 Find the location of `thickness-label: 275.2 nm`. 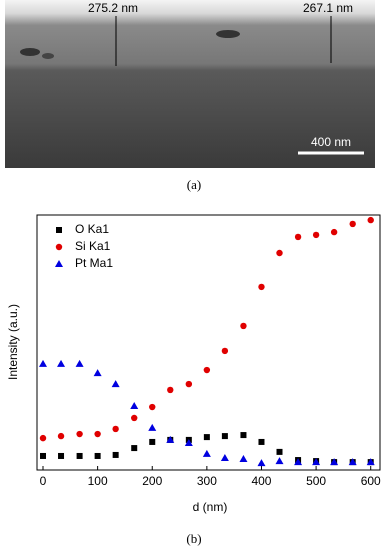

thickness-label: 275.2 nm is located at coordinates (113, 8).